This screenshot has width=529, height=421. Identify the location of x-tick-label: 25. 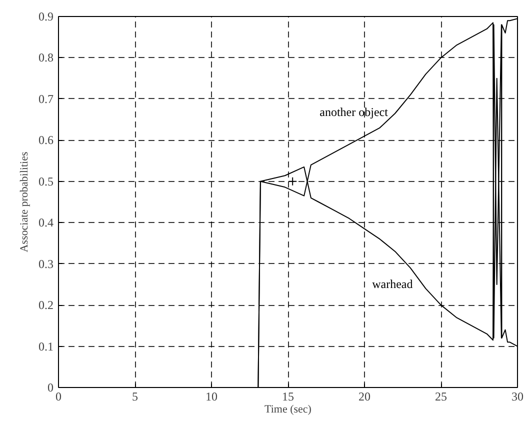
(441, 397).